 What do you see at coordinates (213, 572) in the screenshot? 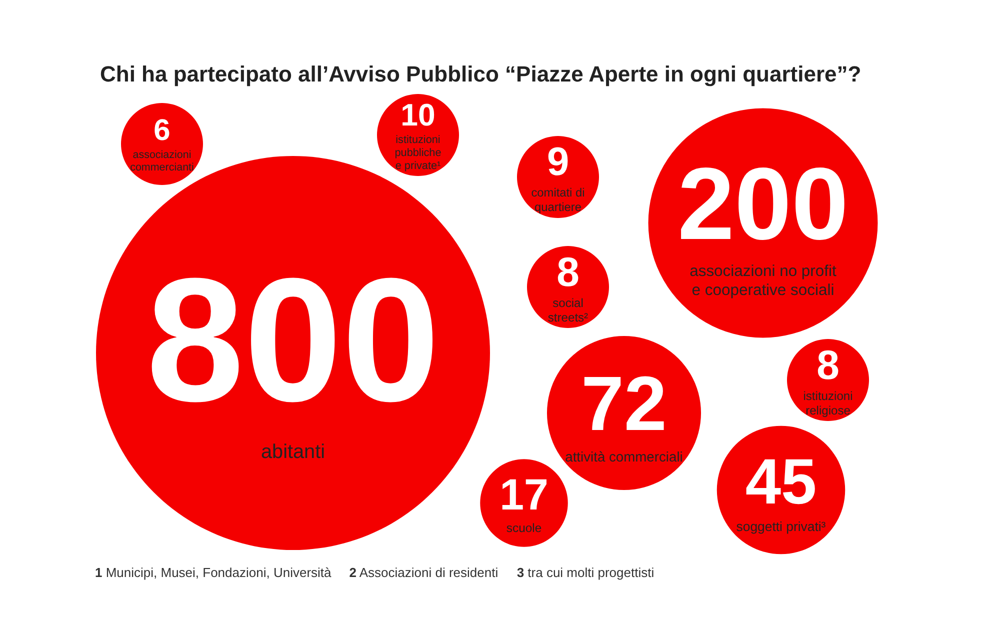
I see `text: 1 Municipi, Musei, Fondazioni, Università` at bounding box center [213, 572].